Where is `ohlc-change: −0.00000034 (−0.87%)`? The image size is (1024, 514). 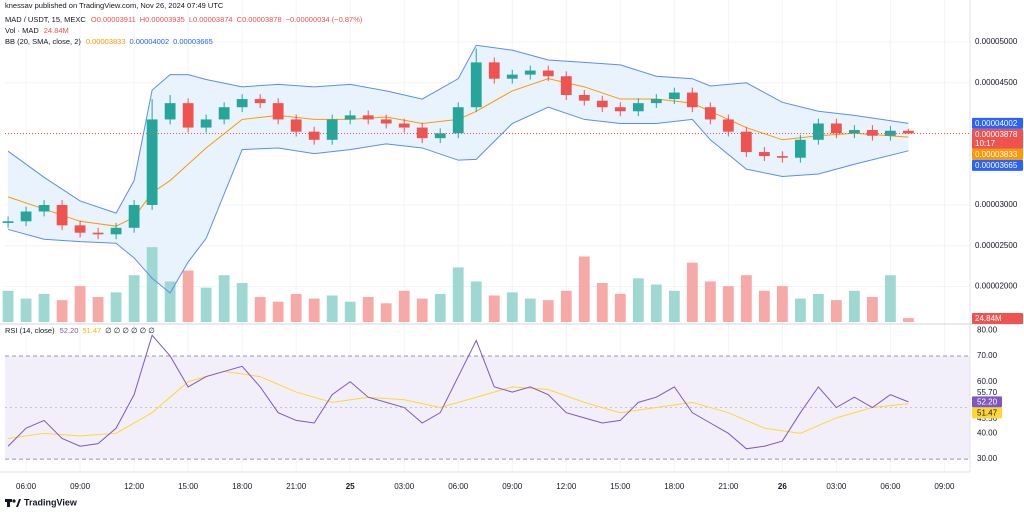 ohlc-change: −0.00000034 (−0.87%) is located at coordinates (324, 19).